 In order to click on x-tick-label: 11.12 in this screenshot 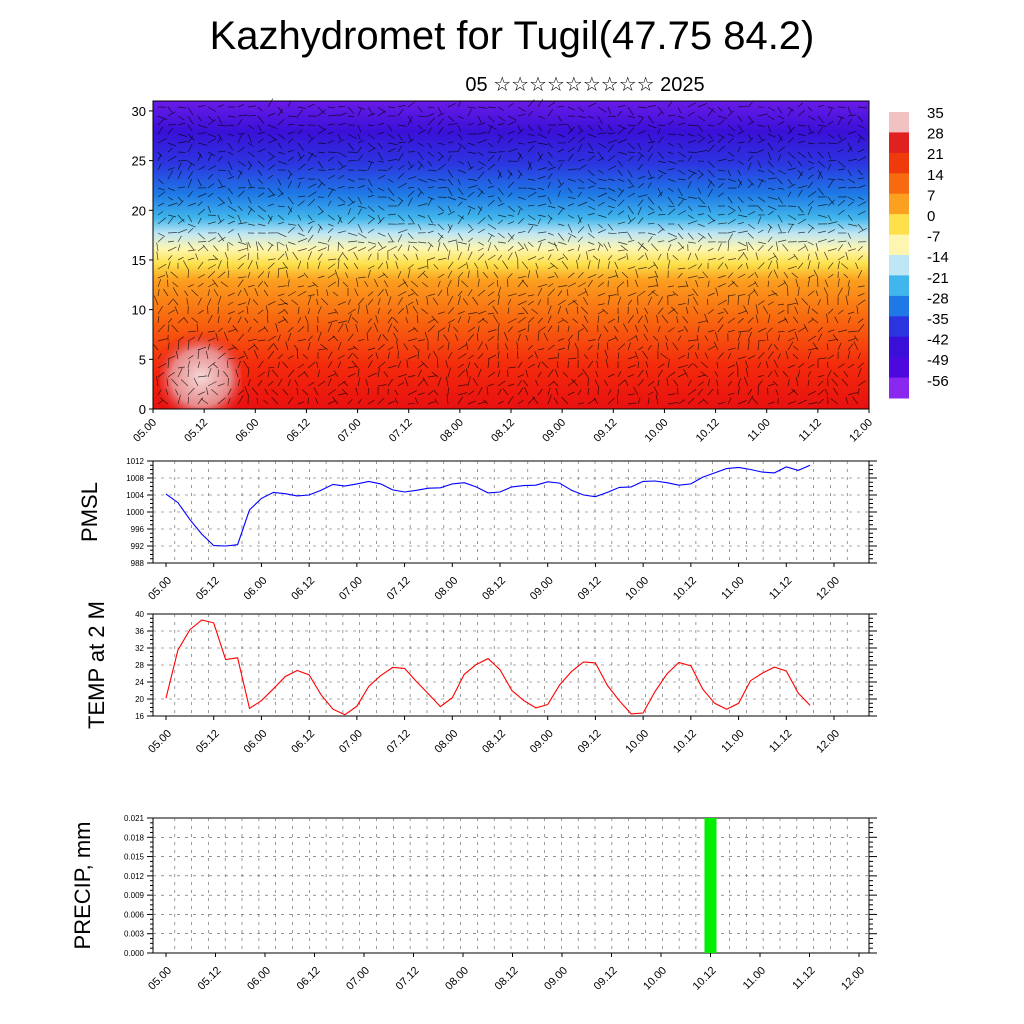, I will do `click(780, 588)`.